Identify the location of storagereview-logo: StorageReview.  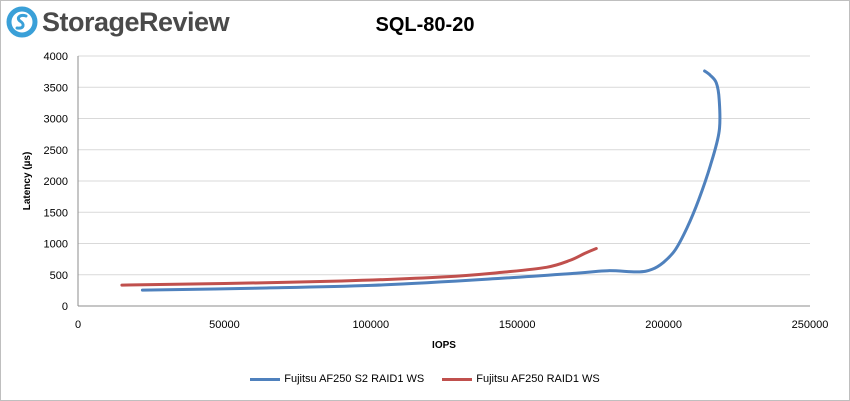
(118, 22).